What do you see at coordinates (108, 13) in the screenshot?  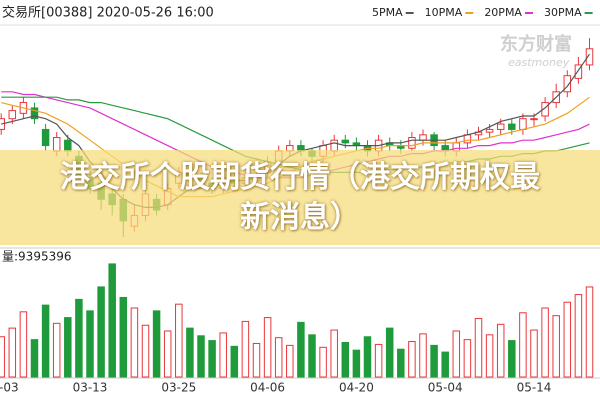 I see `chart-title: 交易所[00388] 2020-05-26 16:00` at bounding box center [108, 13].